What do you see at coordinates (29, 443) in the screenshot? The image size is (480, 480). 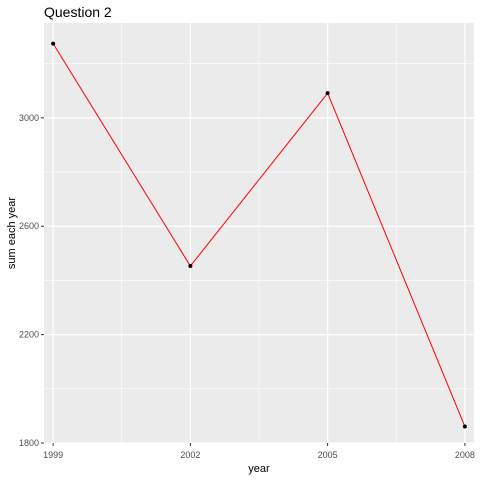 I see `y-tick-label: 1800` at bounding box center [29, 443].